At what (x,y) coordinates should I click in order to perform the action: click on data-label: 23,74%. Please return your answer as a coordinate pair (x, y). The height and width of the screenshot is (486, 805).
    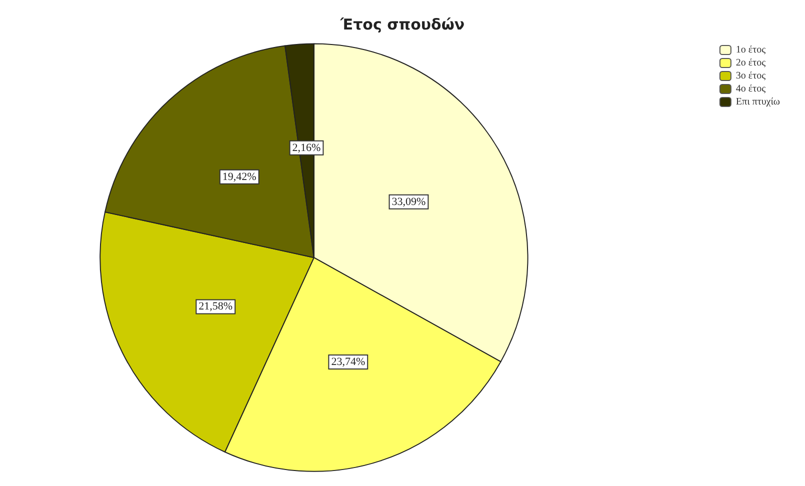
    Looking at the image, I should click on (348, 362).